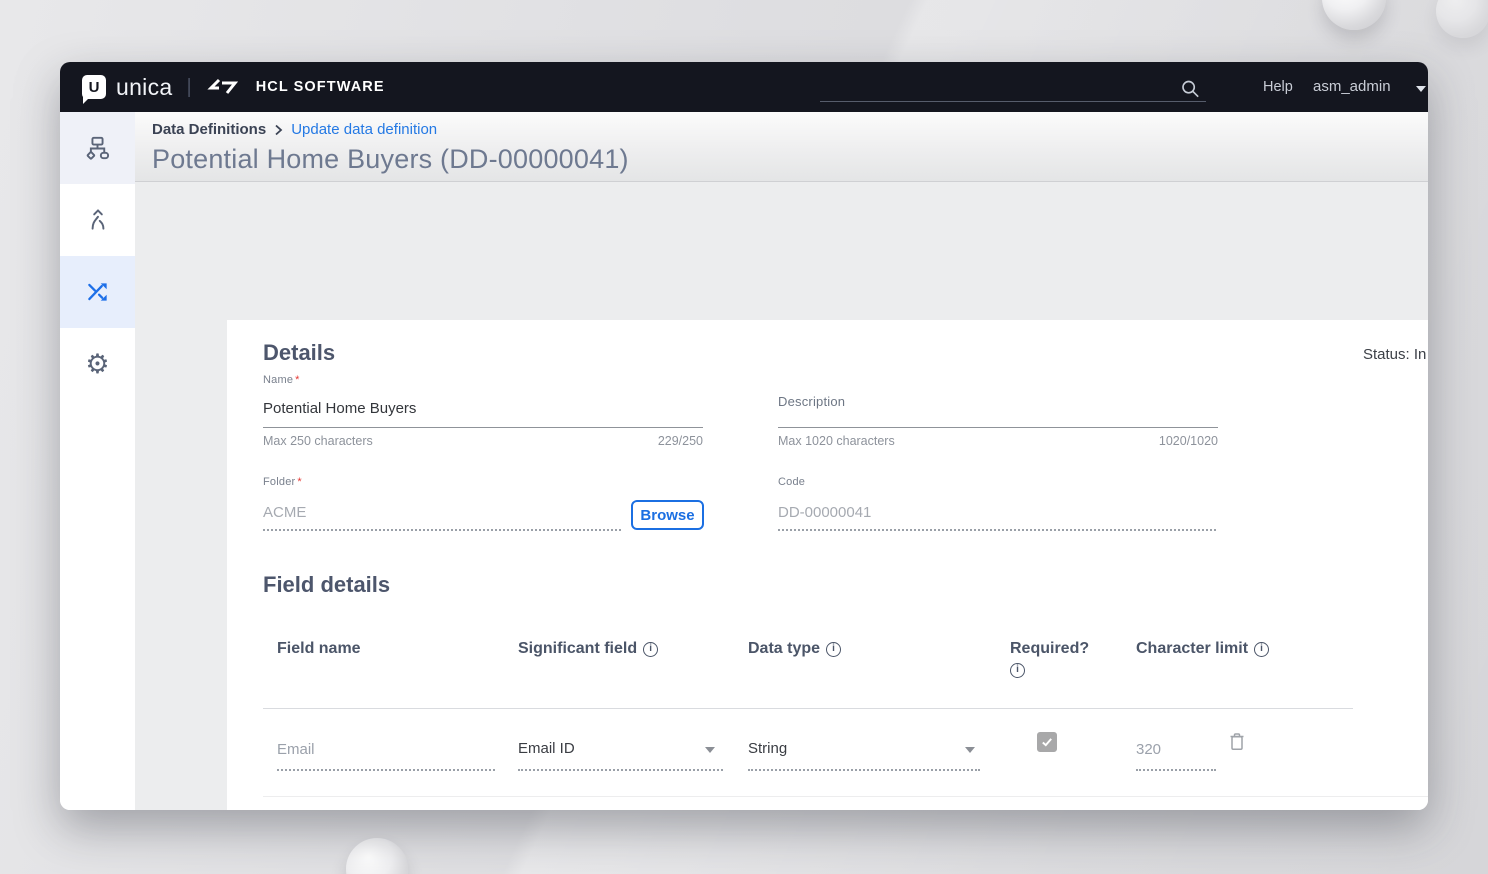 Image resolution: width=1488 pixels, height=874 pixels. I want to click on folder-label: Folder *, so click(282, 482).